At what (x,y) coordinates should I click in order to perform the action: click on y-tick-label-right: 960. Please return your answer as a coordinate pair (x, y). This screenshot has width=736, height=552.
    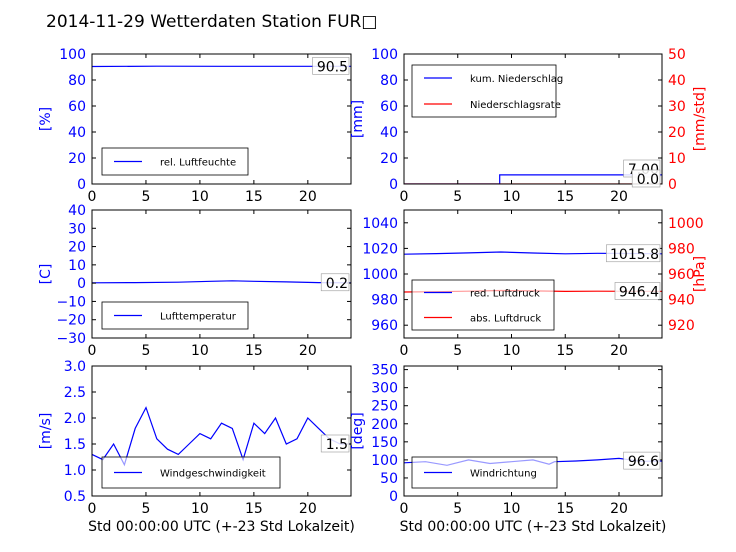
    Looking at the image, I should click on (681, 275).